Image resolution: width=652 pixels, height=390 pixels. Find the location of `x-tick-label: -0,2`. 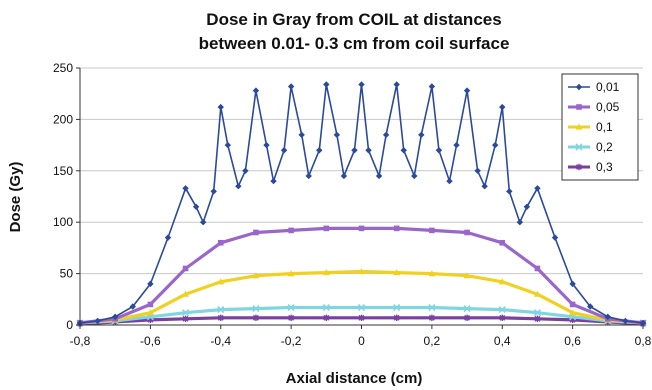

x-tick-label: -0,2 is located at coordinates (291, 341).